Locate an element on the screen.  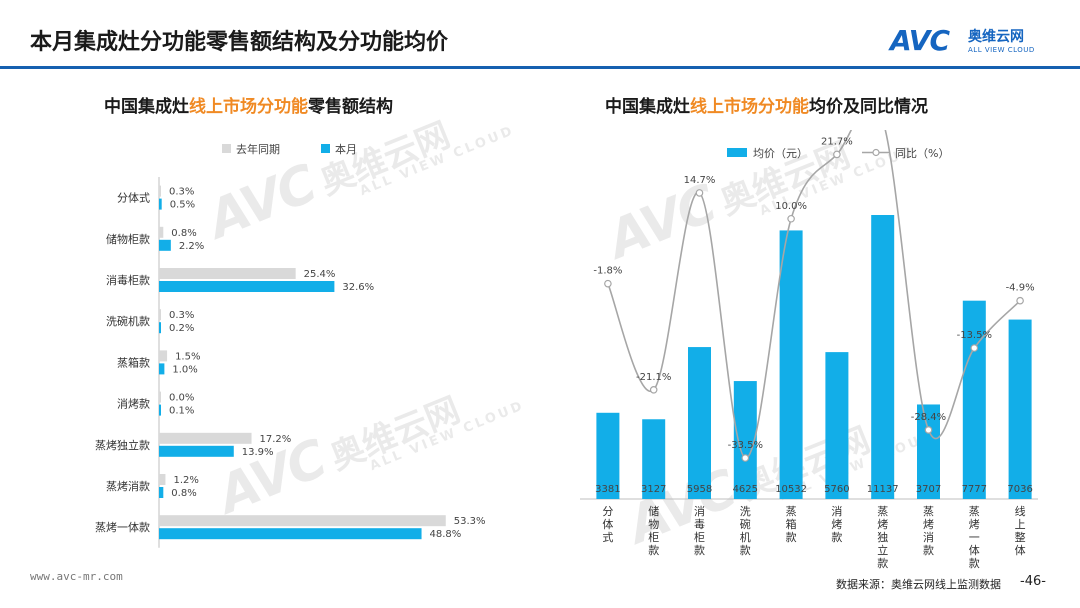
legend-label-last-year: 去年同期 is located at coordinates (258, 149).